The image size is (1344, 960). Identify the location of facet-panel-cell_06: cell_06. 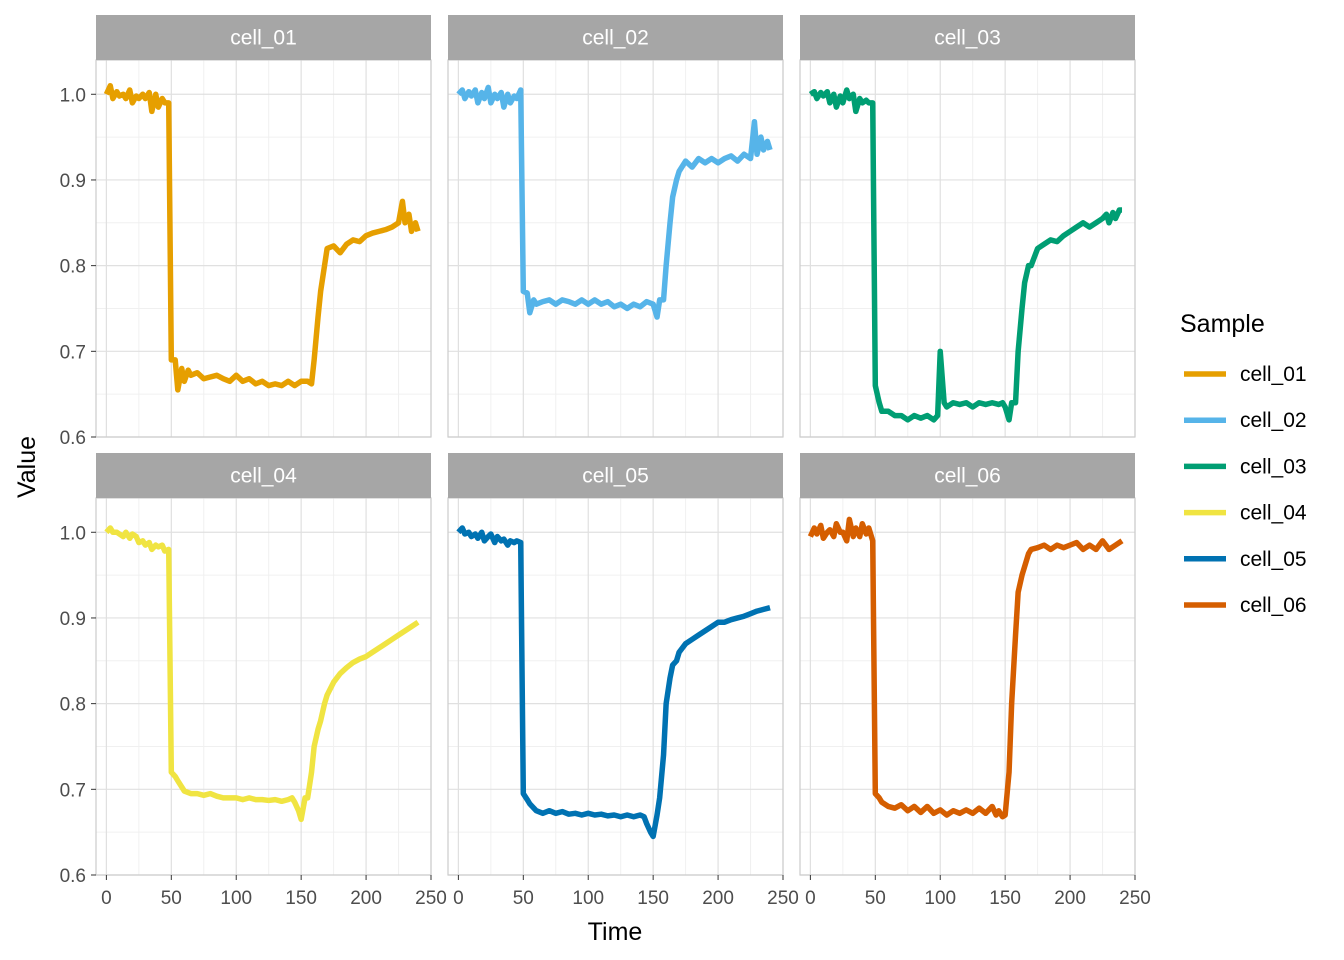
(967, 664).